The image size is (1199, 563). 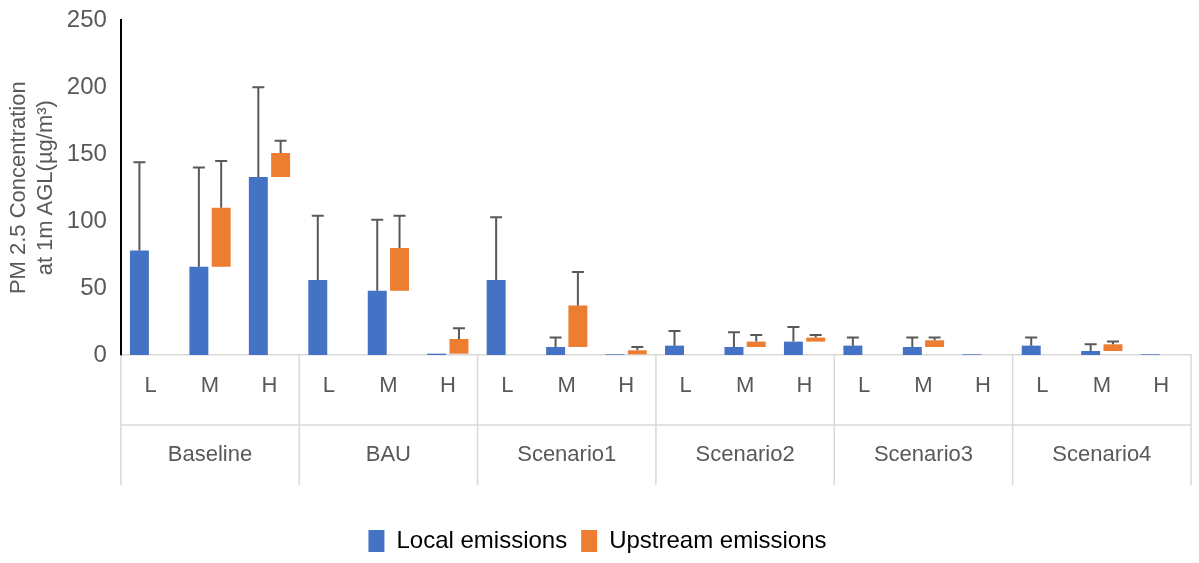 I want to click on text: Scenario3, so click(x=923, y=454).